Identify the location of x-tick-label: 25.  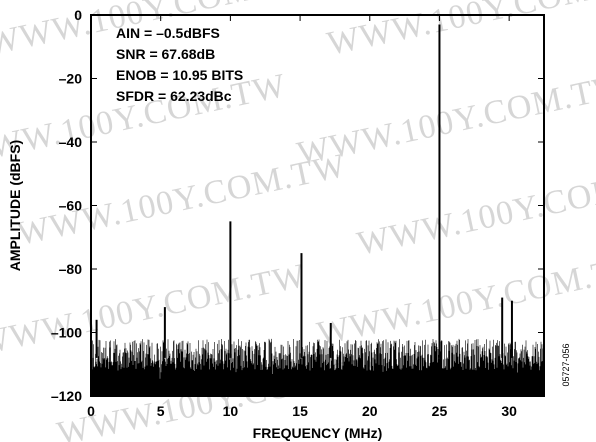
(440, 411).